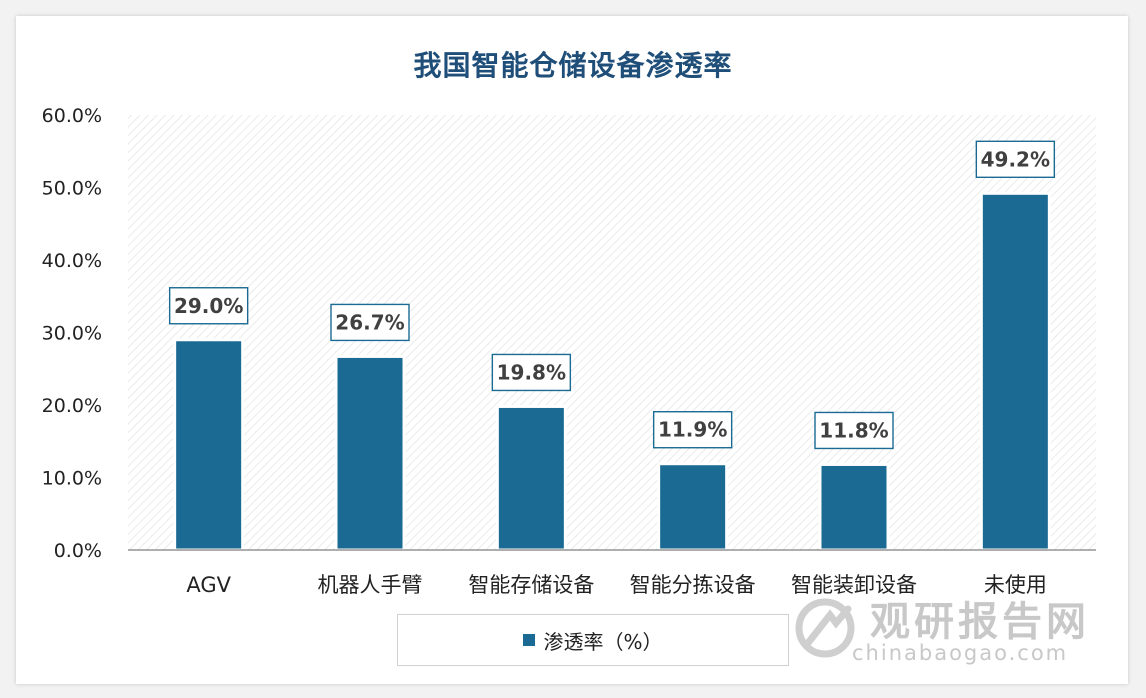 The image size is (1146, 698). I want to click on x-tick-label: AGV, so click(208, 585).